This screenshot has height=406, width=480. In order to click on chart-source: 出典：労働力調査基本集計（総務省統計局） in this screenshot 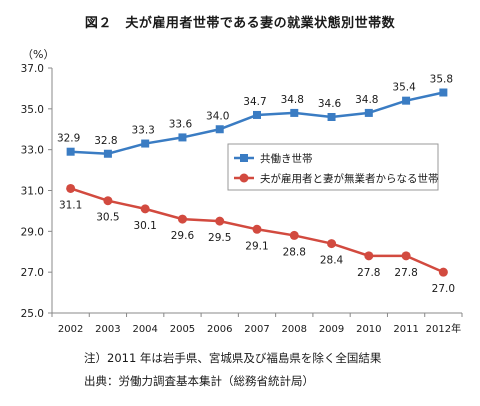, I will do `click(199, 381)`.